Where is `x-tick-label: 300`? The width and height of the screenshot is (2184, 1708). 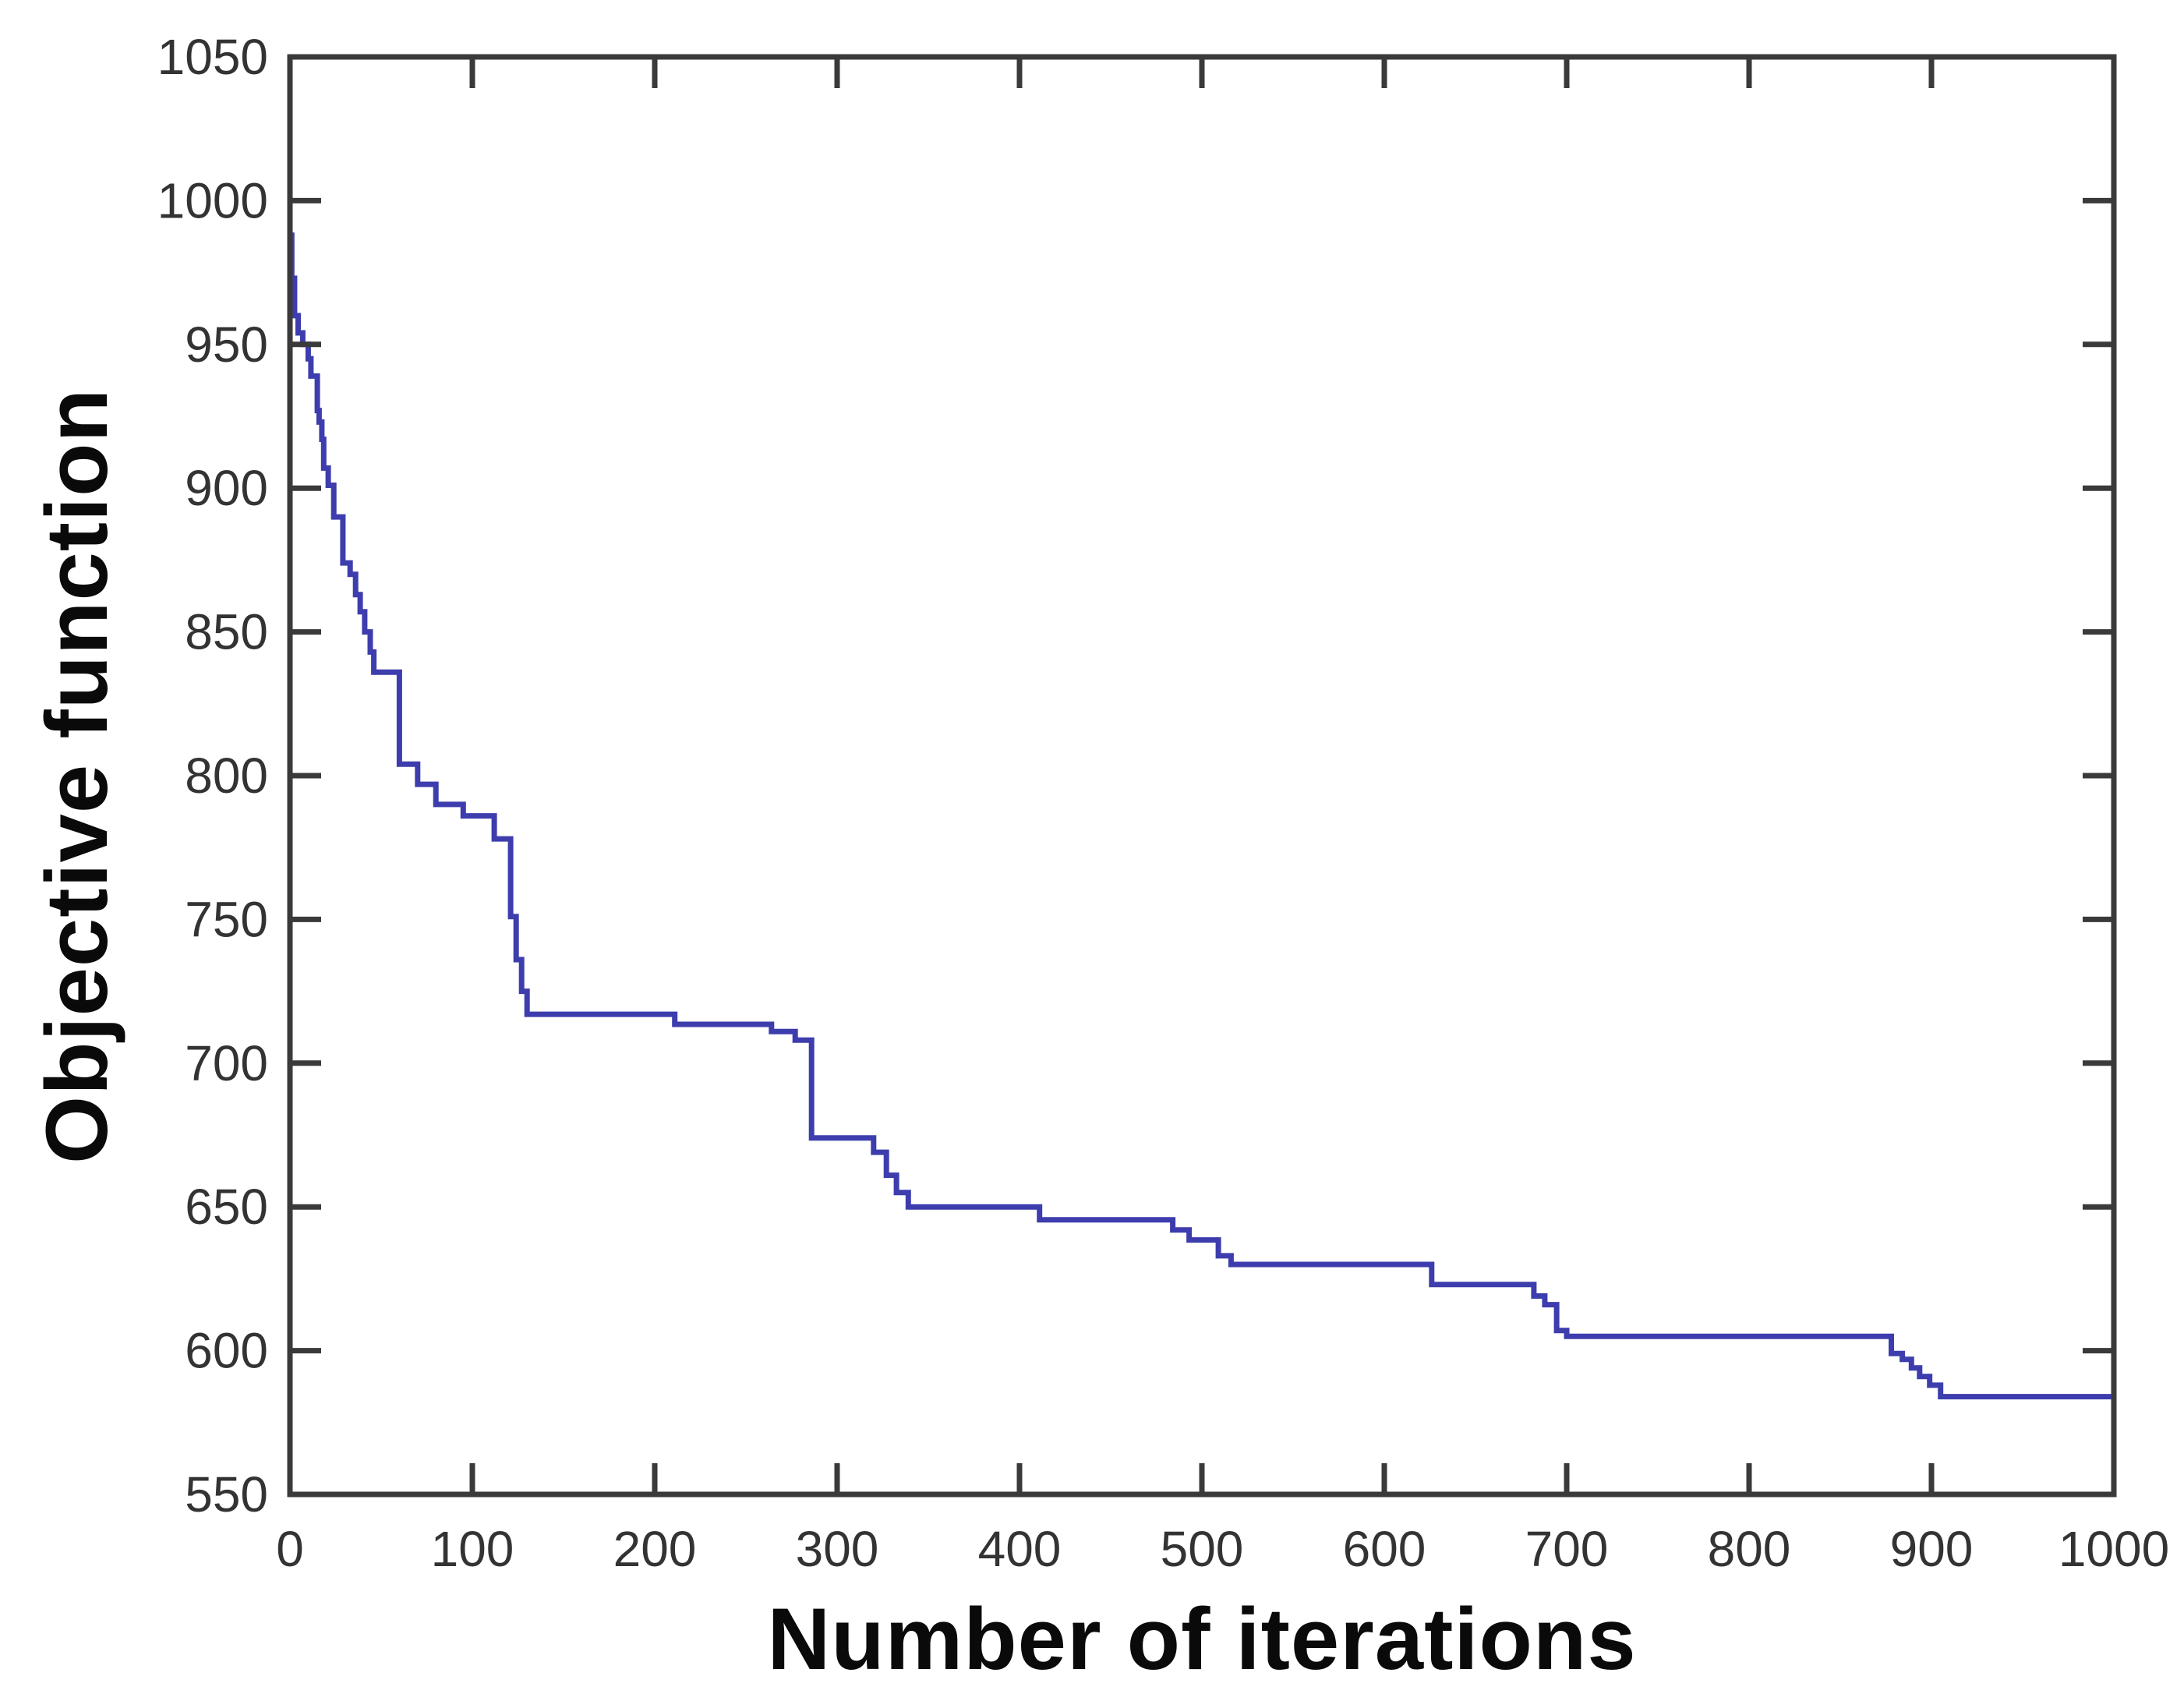 x-tick-label: 300 is located at coordinates (837, 1549).